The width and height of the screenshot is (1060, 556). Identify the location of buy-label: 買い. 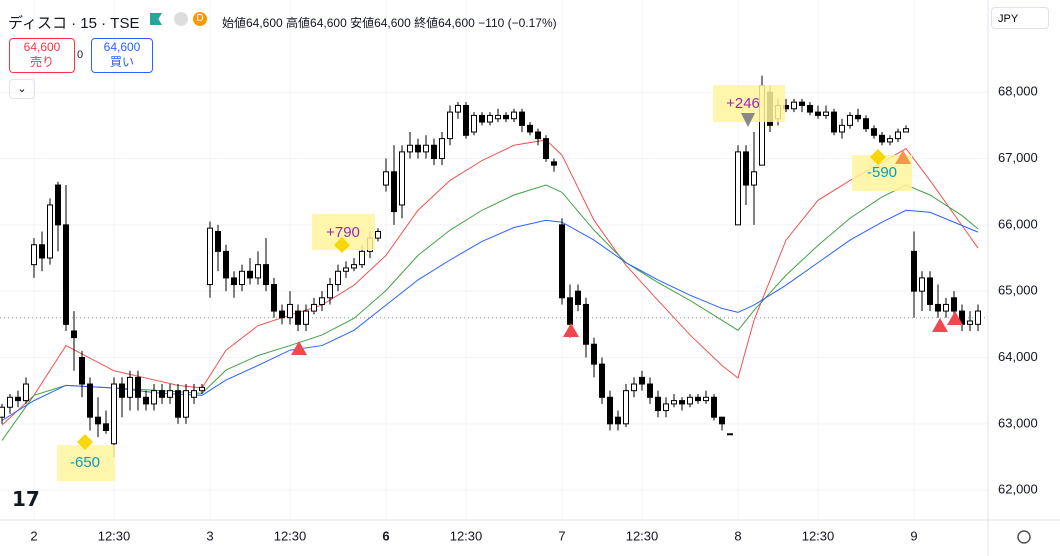
(121, 62).